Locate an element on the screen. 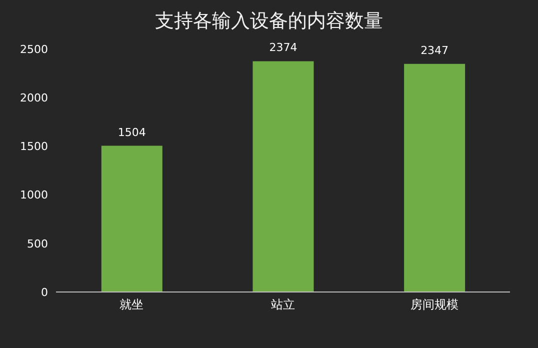 The image size is (538, 348). y-tick-label: 0 is located at coordinates (44, 292).